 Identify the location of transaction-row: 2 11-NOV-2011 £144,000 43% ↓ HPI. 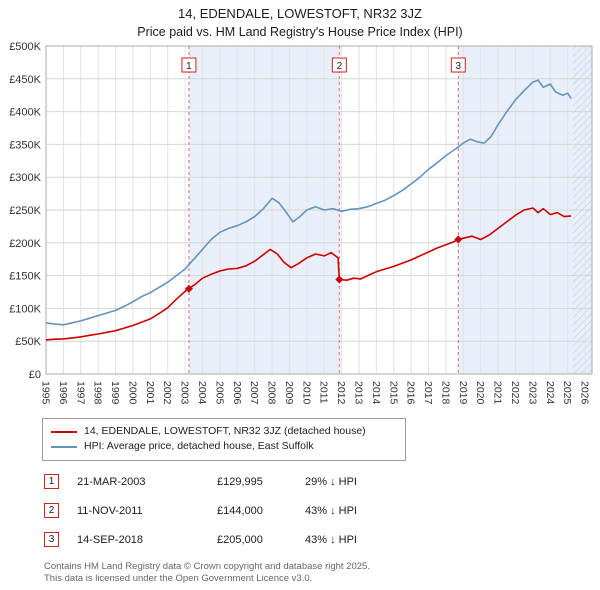
(322, 510).